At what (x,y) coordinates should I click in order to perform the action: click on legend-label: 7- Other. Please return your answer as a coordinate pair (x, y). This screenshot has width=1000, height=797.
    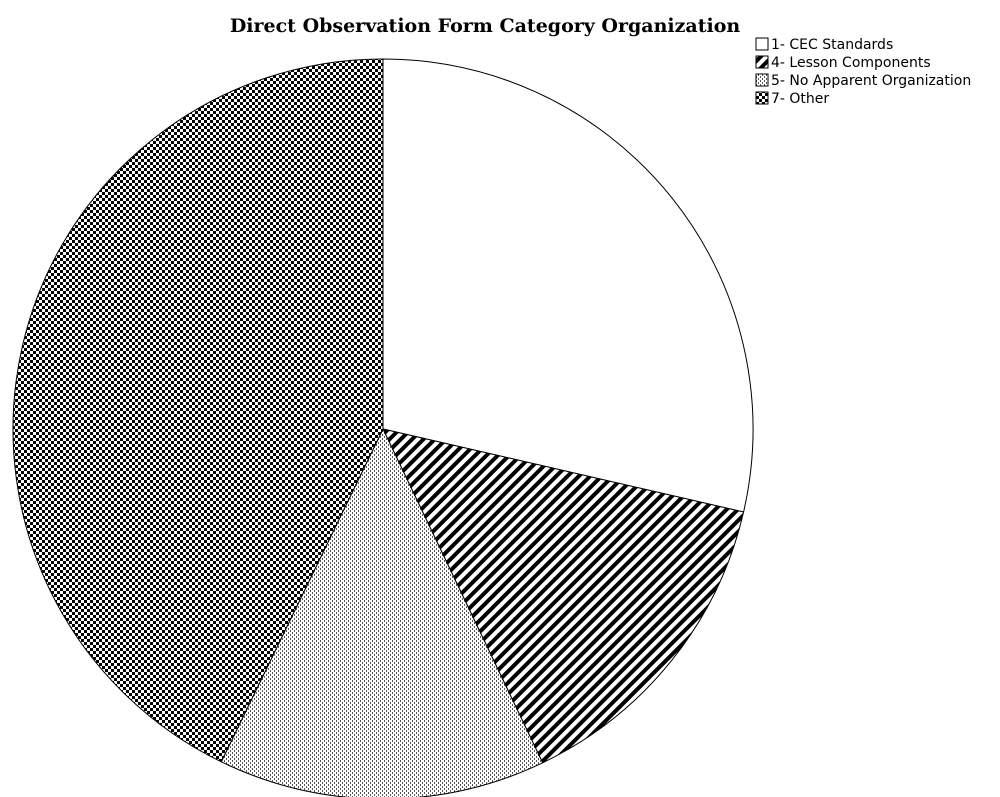
    Looking at the image, I should click on (800, 99).